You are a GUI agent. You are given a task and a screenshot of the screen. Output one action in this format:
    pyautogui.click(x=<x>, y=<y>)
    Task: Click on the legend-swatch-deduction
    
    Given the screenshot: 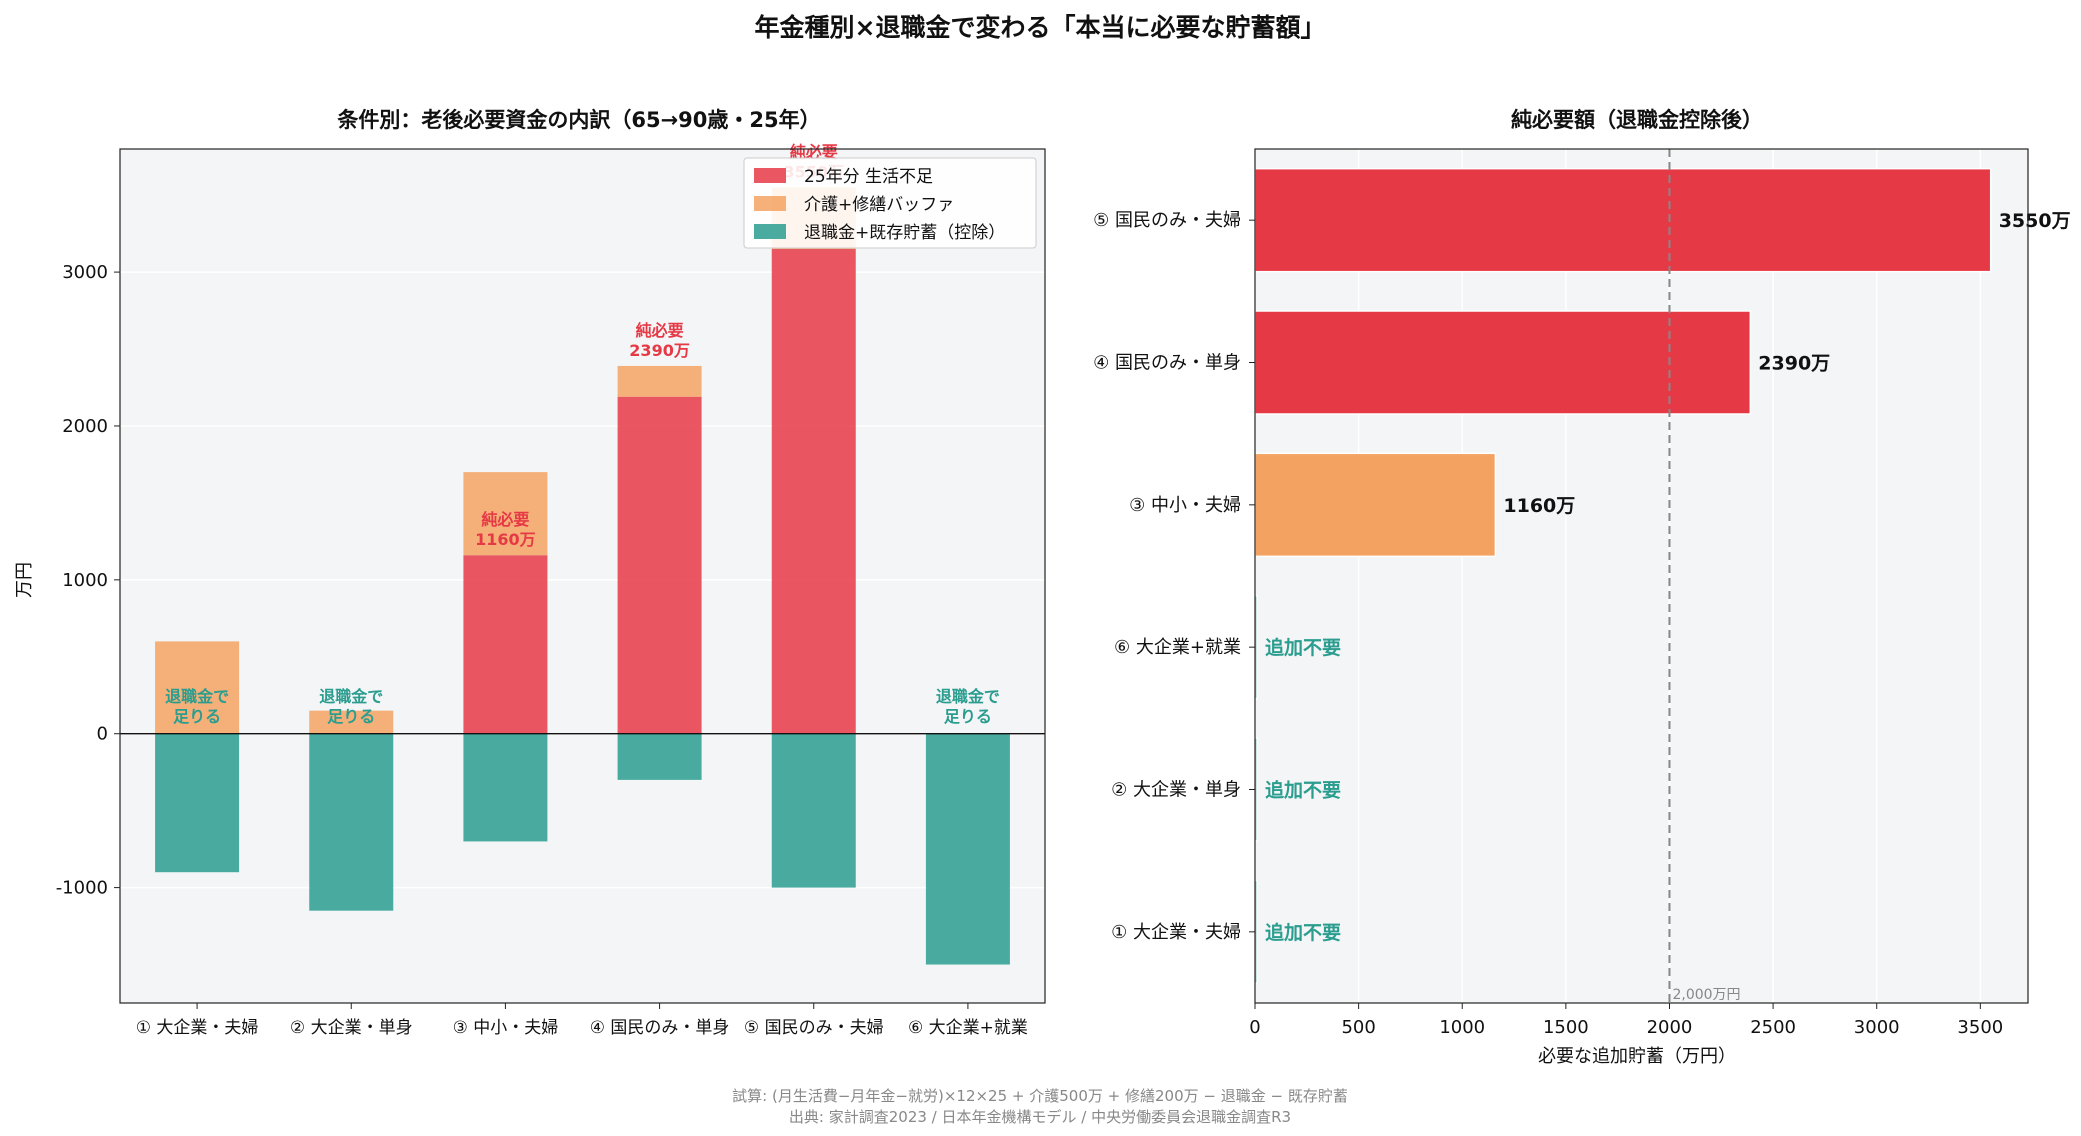 What is the action you would take?
    pyautogui.click(x=770, y=231)
    